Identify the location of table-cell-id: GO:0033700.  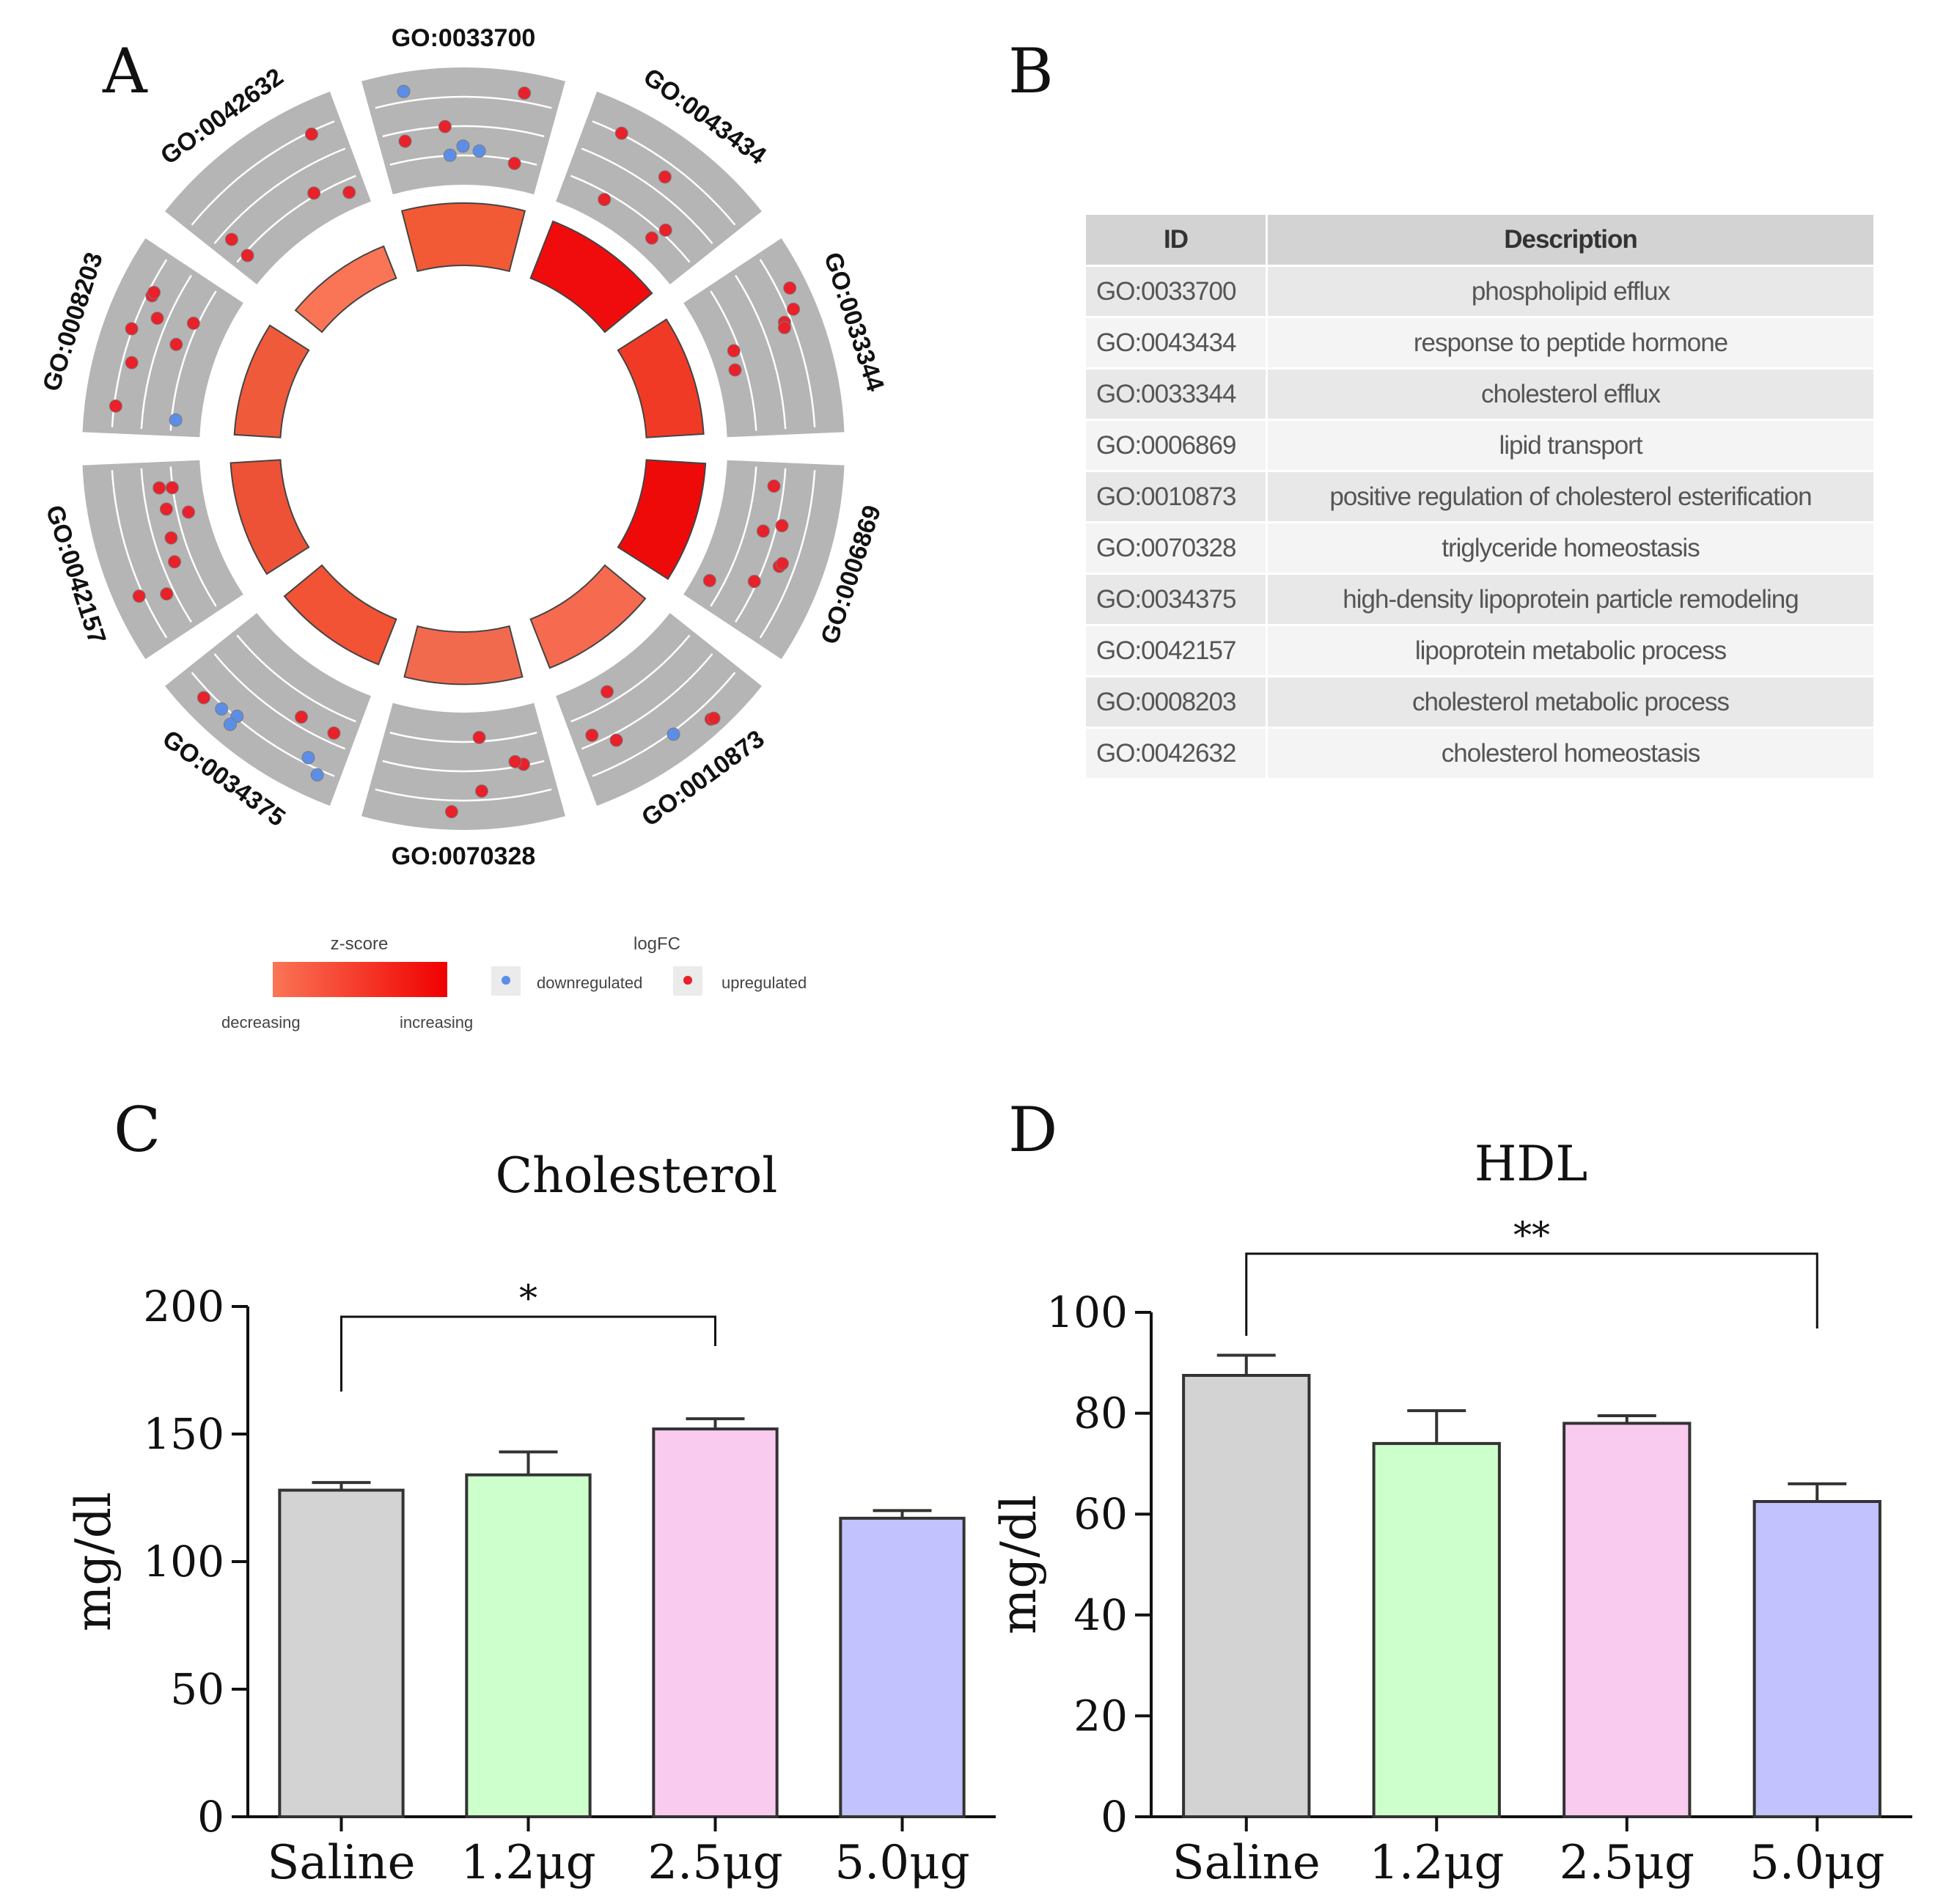
(1176, 291).